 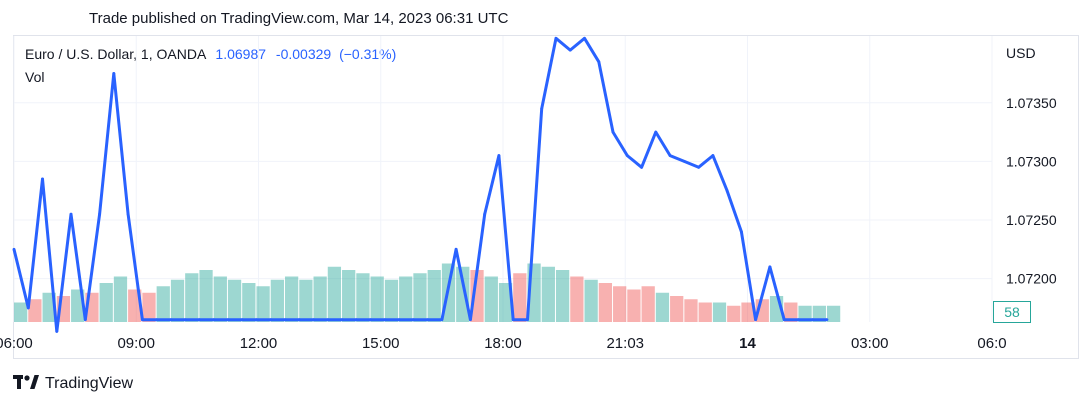 What do you see at coordinates (73, 384) in the screenshot?
I see `tradingview-brand: TradingView` at bounding box center [73, 384].